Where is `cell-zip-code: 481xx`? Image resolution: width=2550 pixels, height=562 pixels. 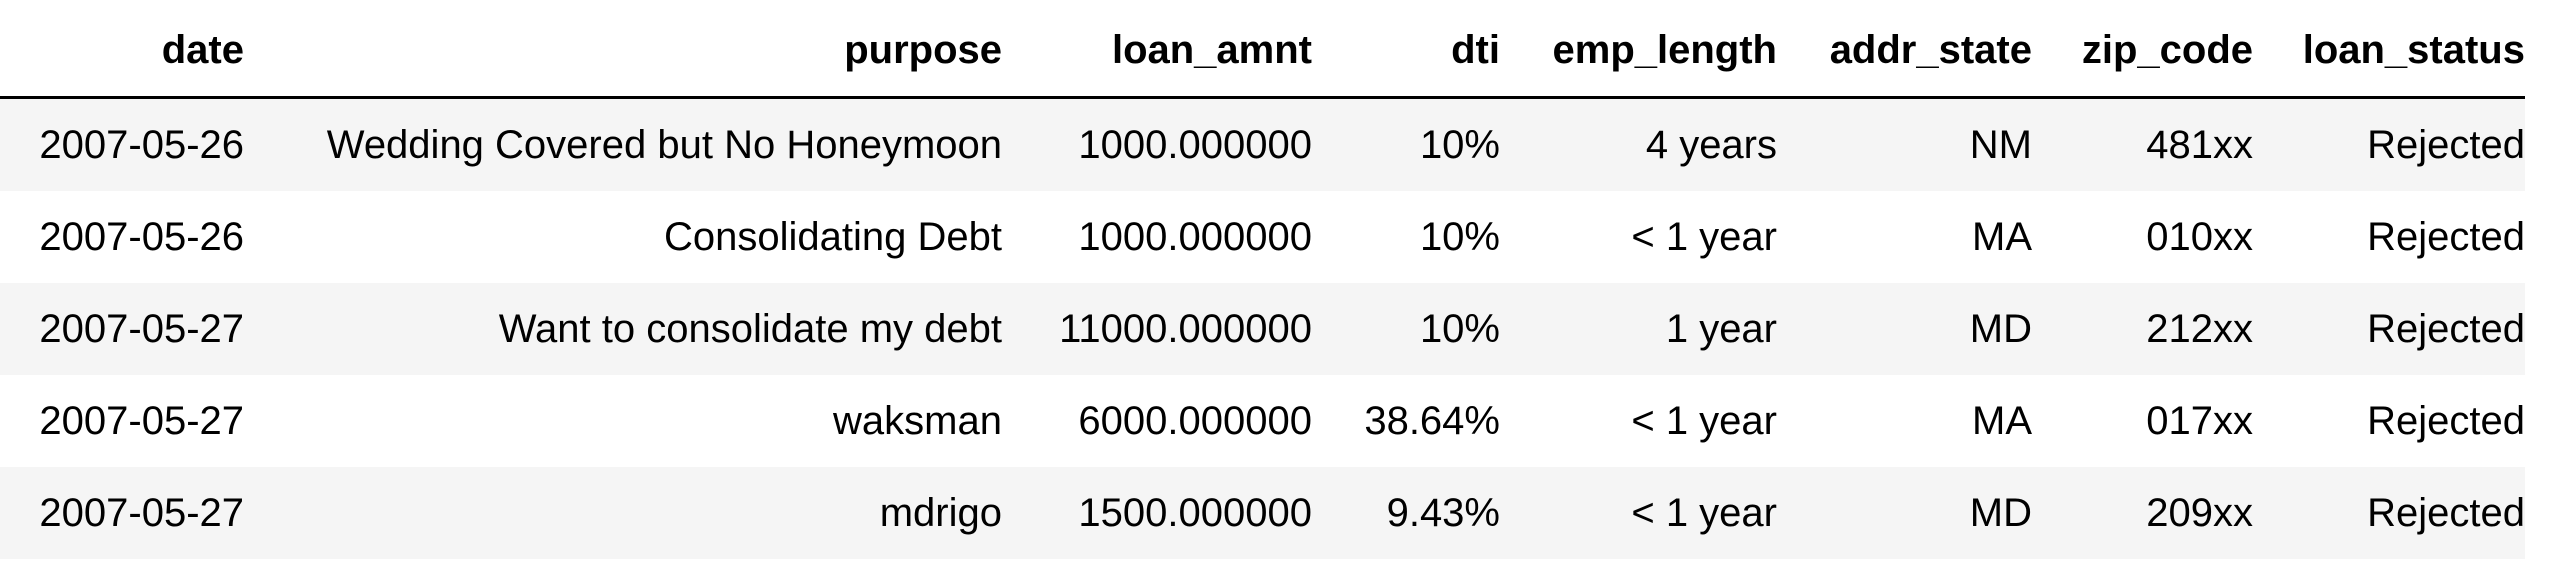 cell-zip-code: 481xx is located at coordinates (2142, 144).